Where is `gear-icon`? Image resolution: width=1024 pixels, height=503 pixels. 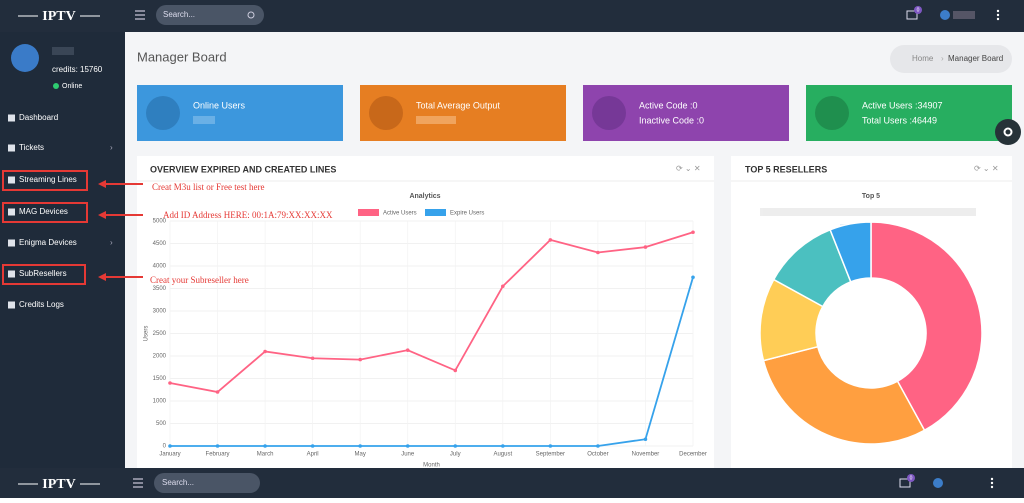 gear-icon is located at coordinates (1008, 132).